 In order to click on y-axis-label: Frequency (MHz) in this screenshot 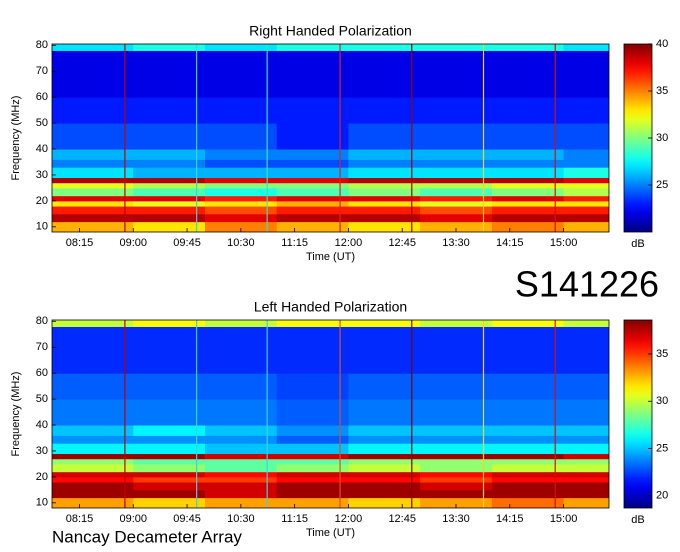, I will do `click(16, 138)`.